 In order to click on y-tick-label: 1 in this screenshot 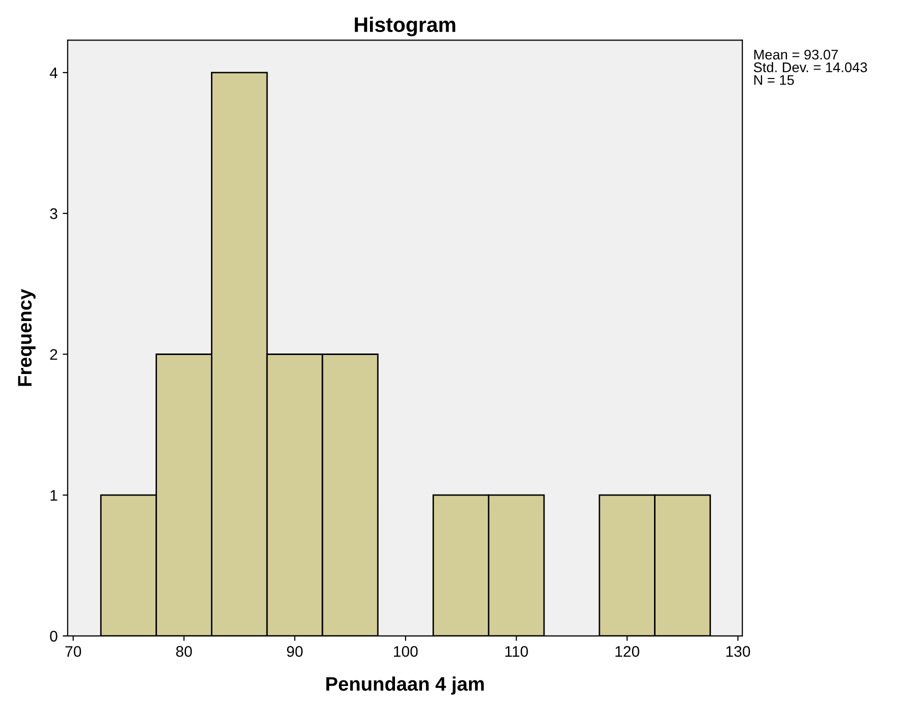, I will do `click(54, 495)`.